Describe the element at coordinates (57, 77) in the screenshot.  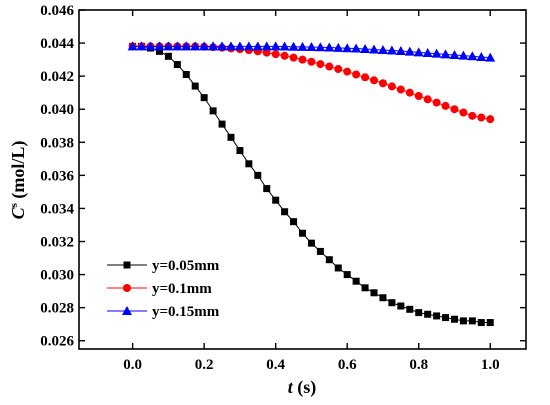
I see `y-tick-label: 0.042` at that location.